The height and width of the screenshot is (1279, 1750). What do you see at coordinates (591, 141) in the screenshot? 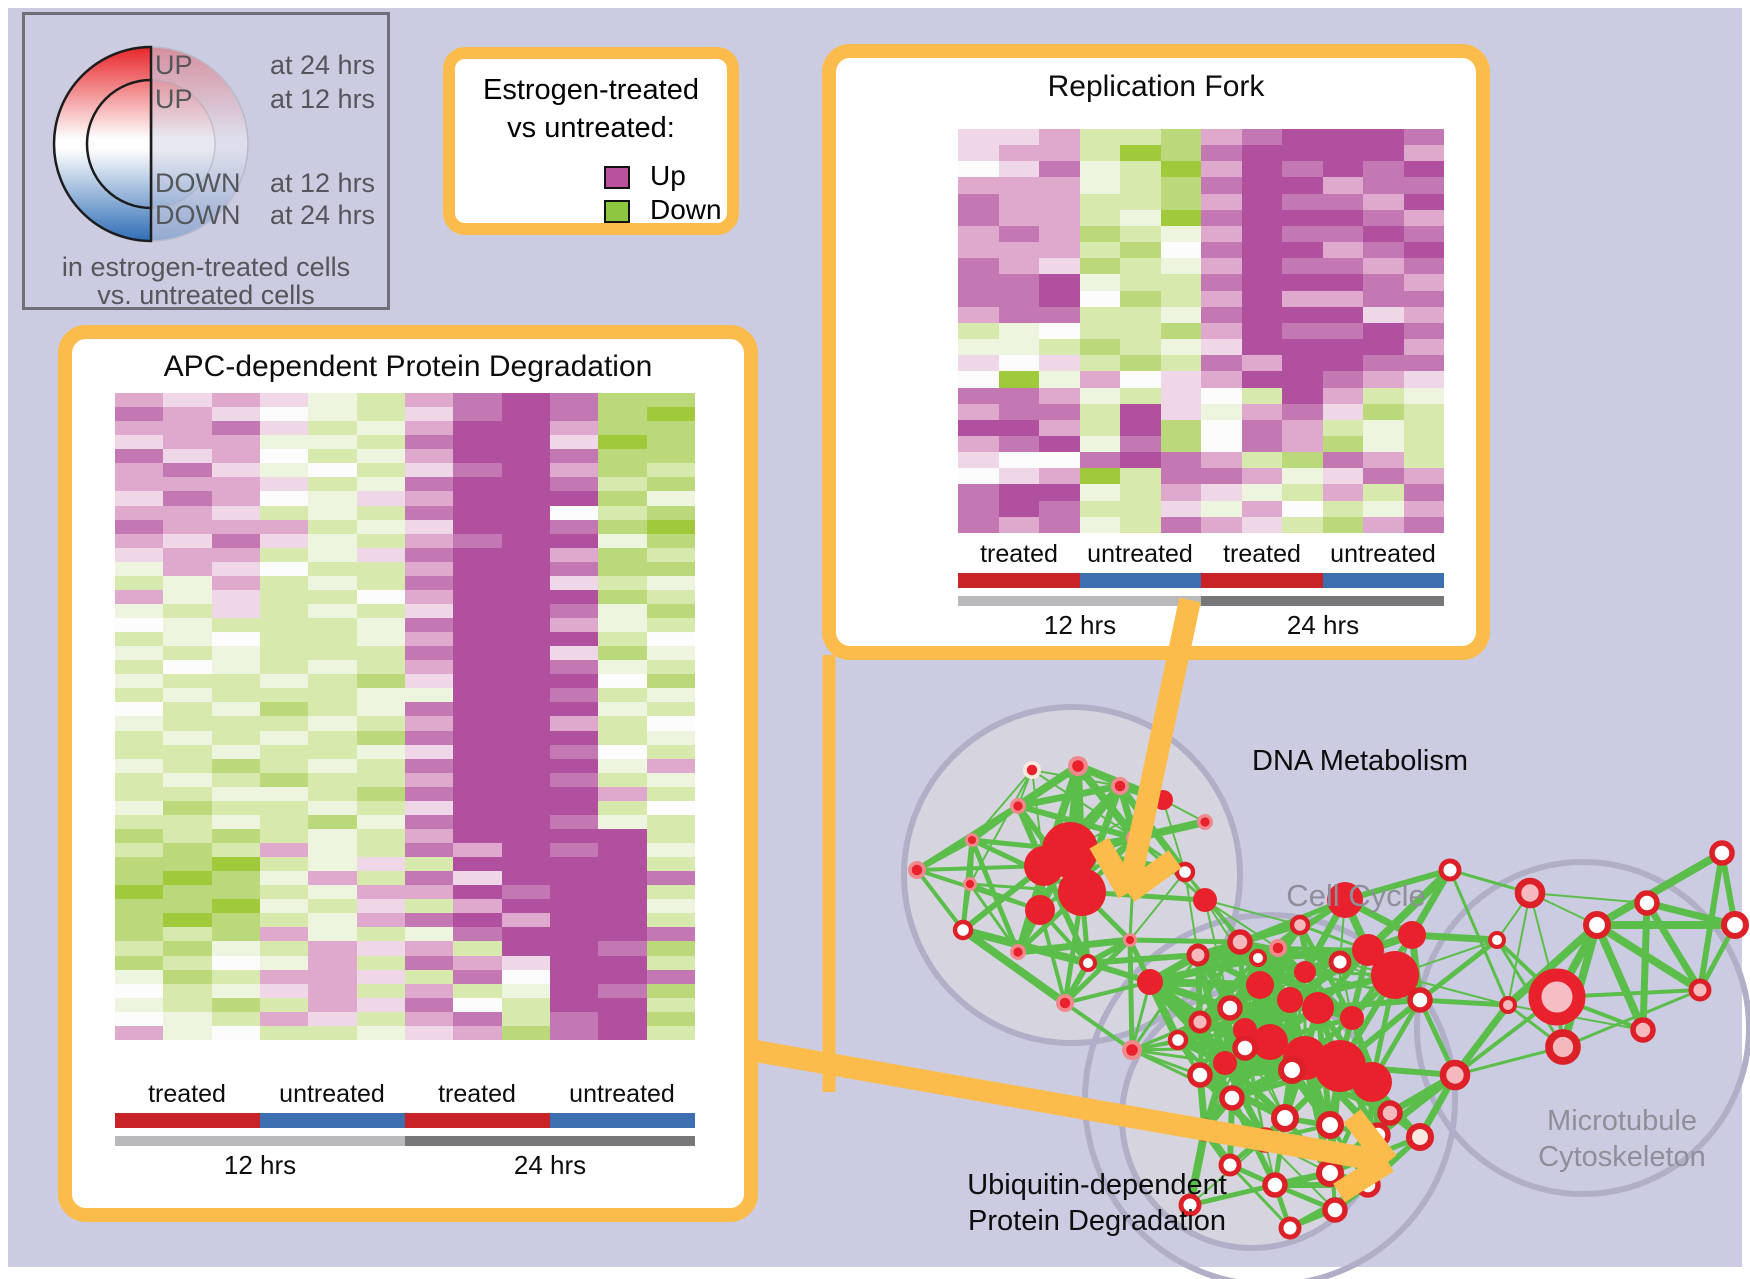
I see `estrogen-legend-box` at bounding box center [591, 141].